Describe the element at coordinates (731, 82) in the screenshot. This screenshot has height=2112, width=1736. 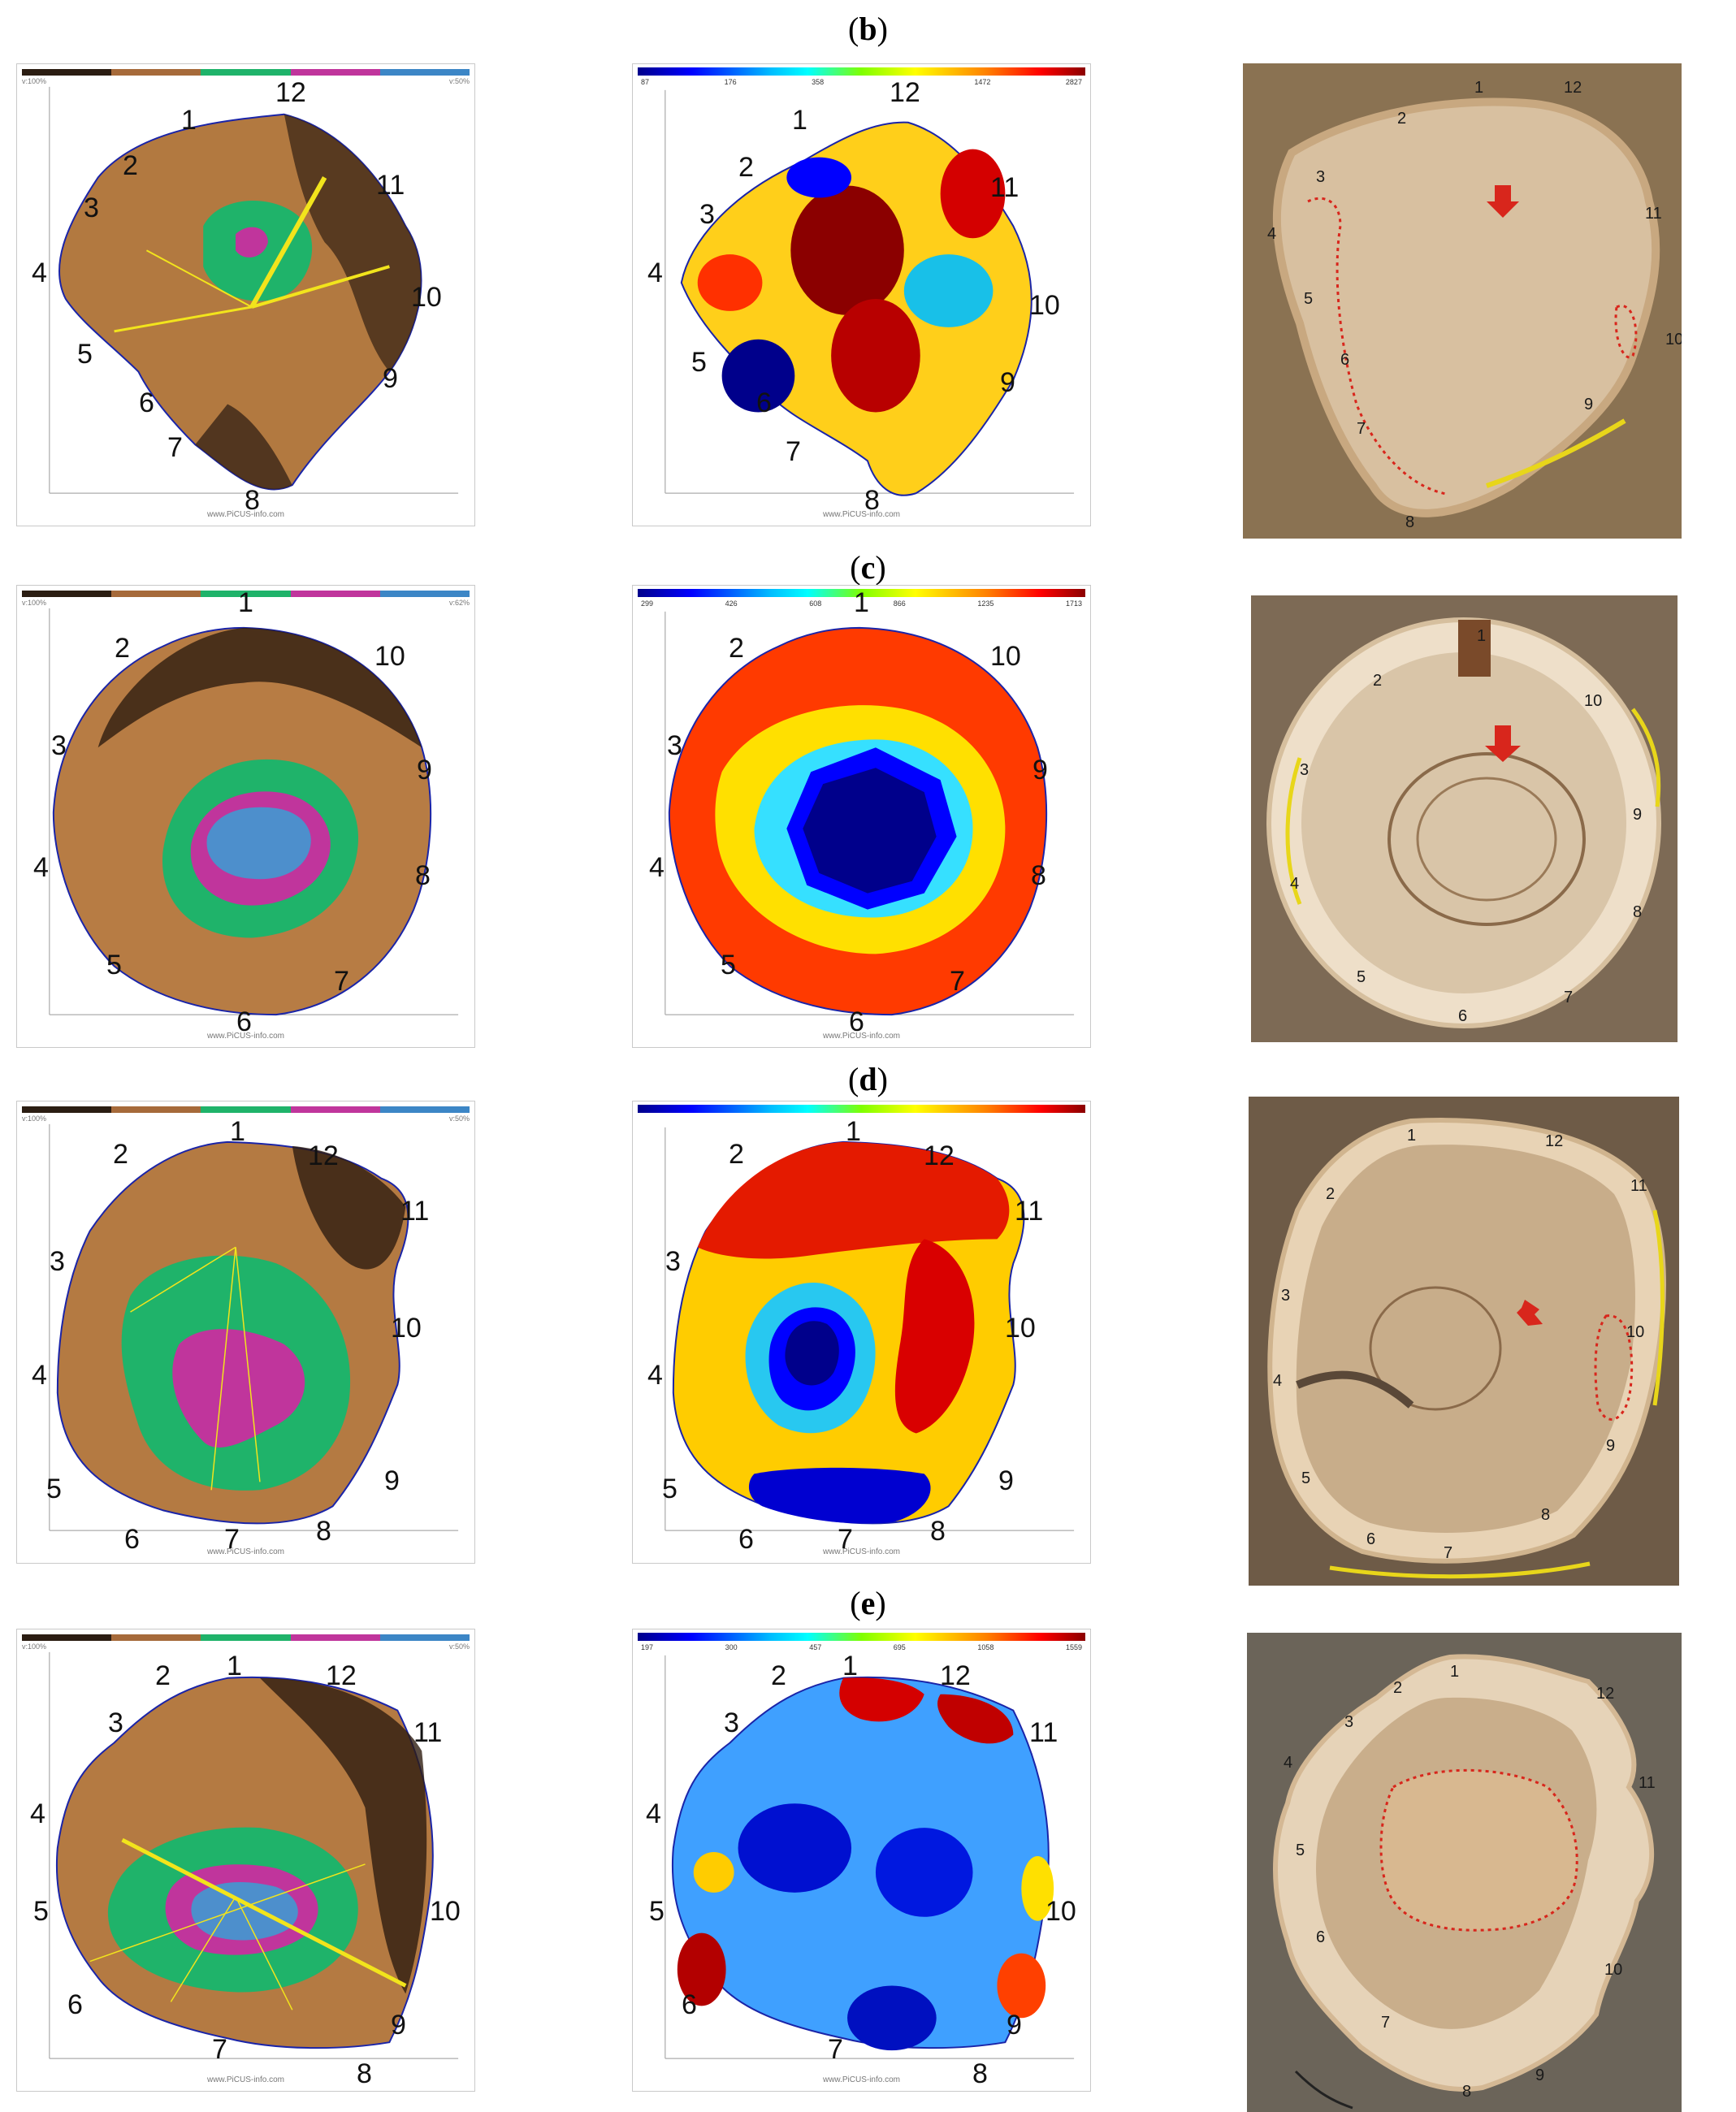
I see `colorbar-tick: 176` at that location.